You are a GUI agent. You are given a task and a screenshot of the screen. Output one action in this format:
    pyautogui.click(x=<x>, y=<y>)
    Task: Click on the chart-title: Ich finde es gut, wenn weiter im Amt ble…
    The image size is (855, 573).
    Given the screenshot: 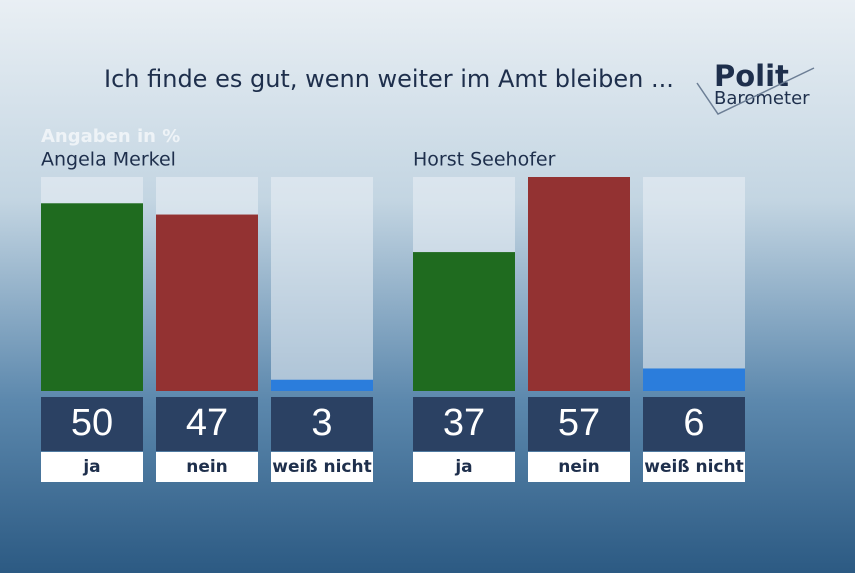 What is the action you would take?
    pyautogui.click(x=389, y=79)
    